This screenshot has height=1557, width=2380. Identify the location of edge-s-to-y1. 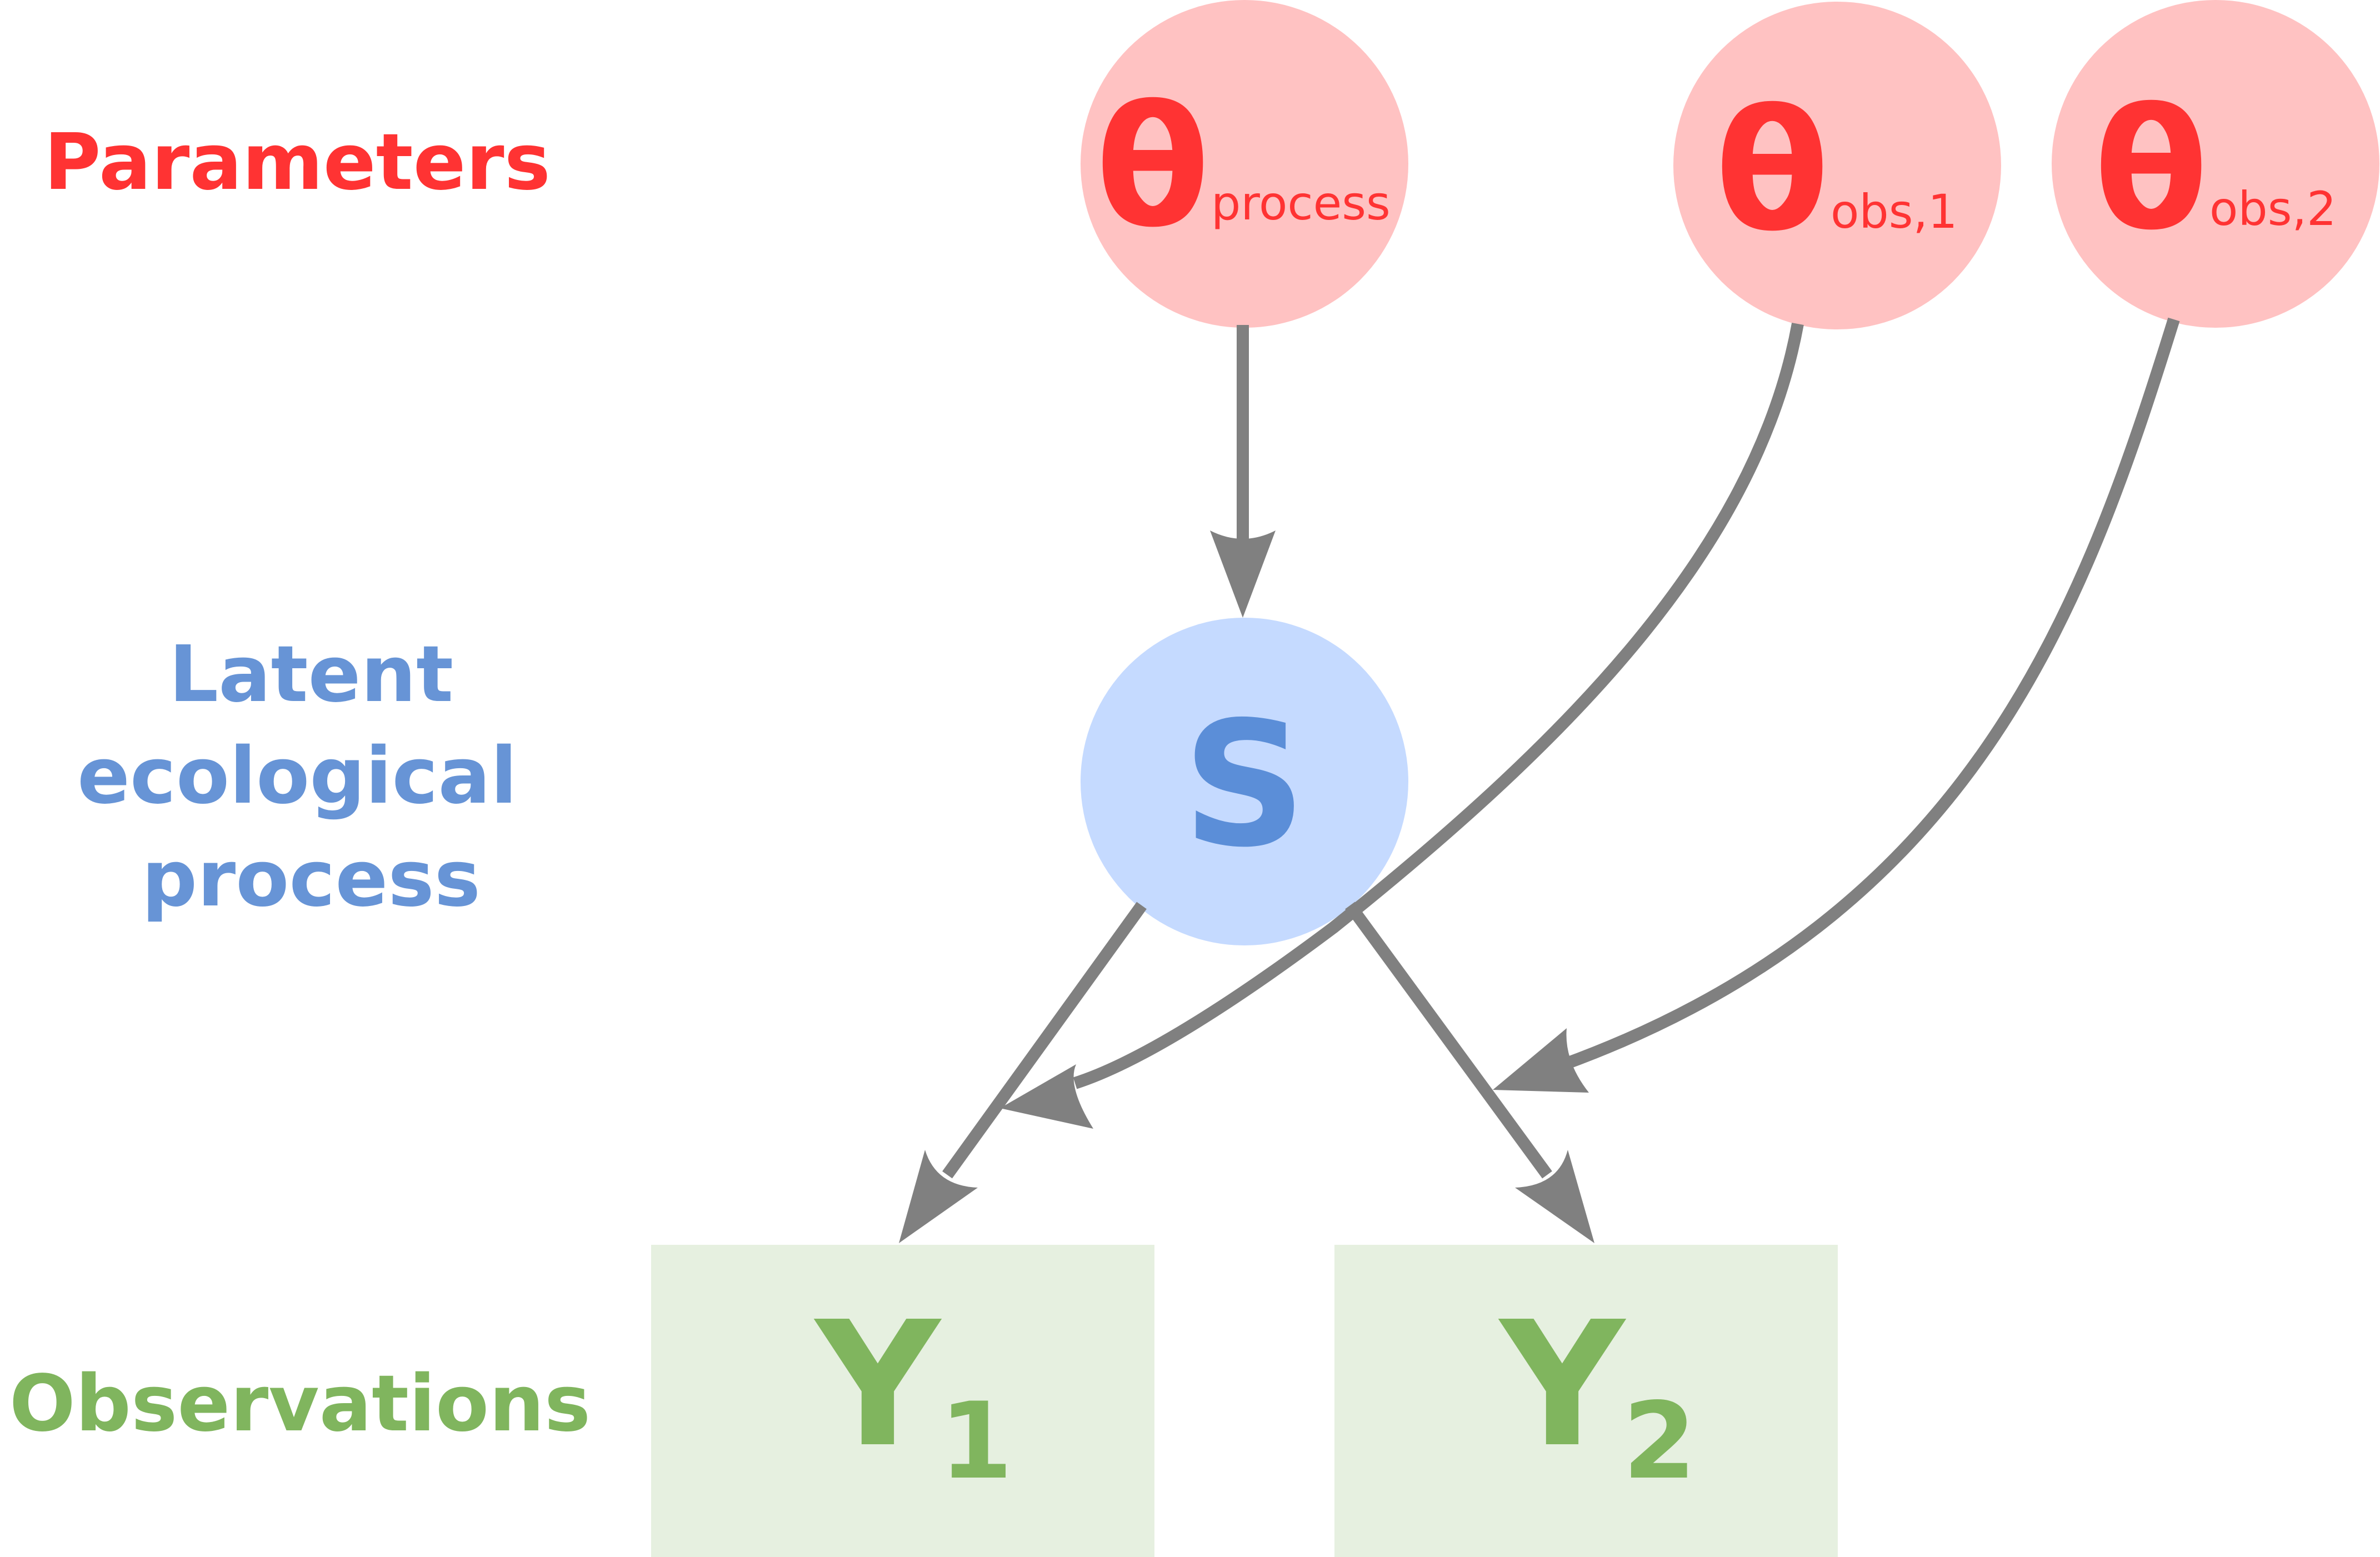
(1023, 1072).